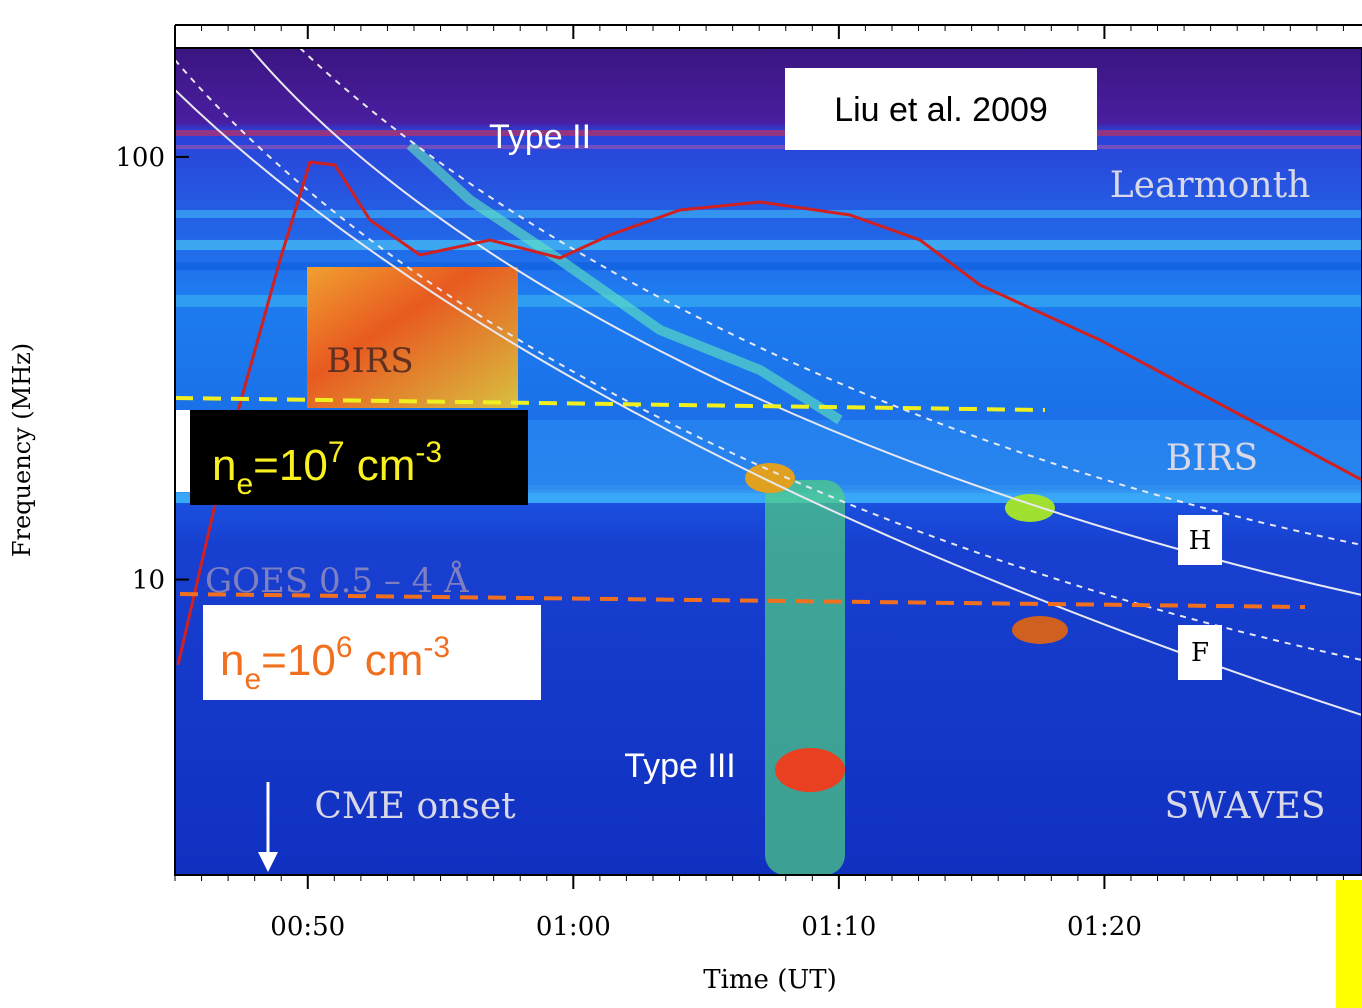 This screenshot has width=1362, height=1008. What do you see at coordinates (1244, 806) in the screenshot?
I see `swaves-label: SWAVES` at bounding box center [1244, 806].